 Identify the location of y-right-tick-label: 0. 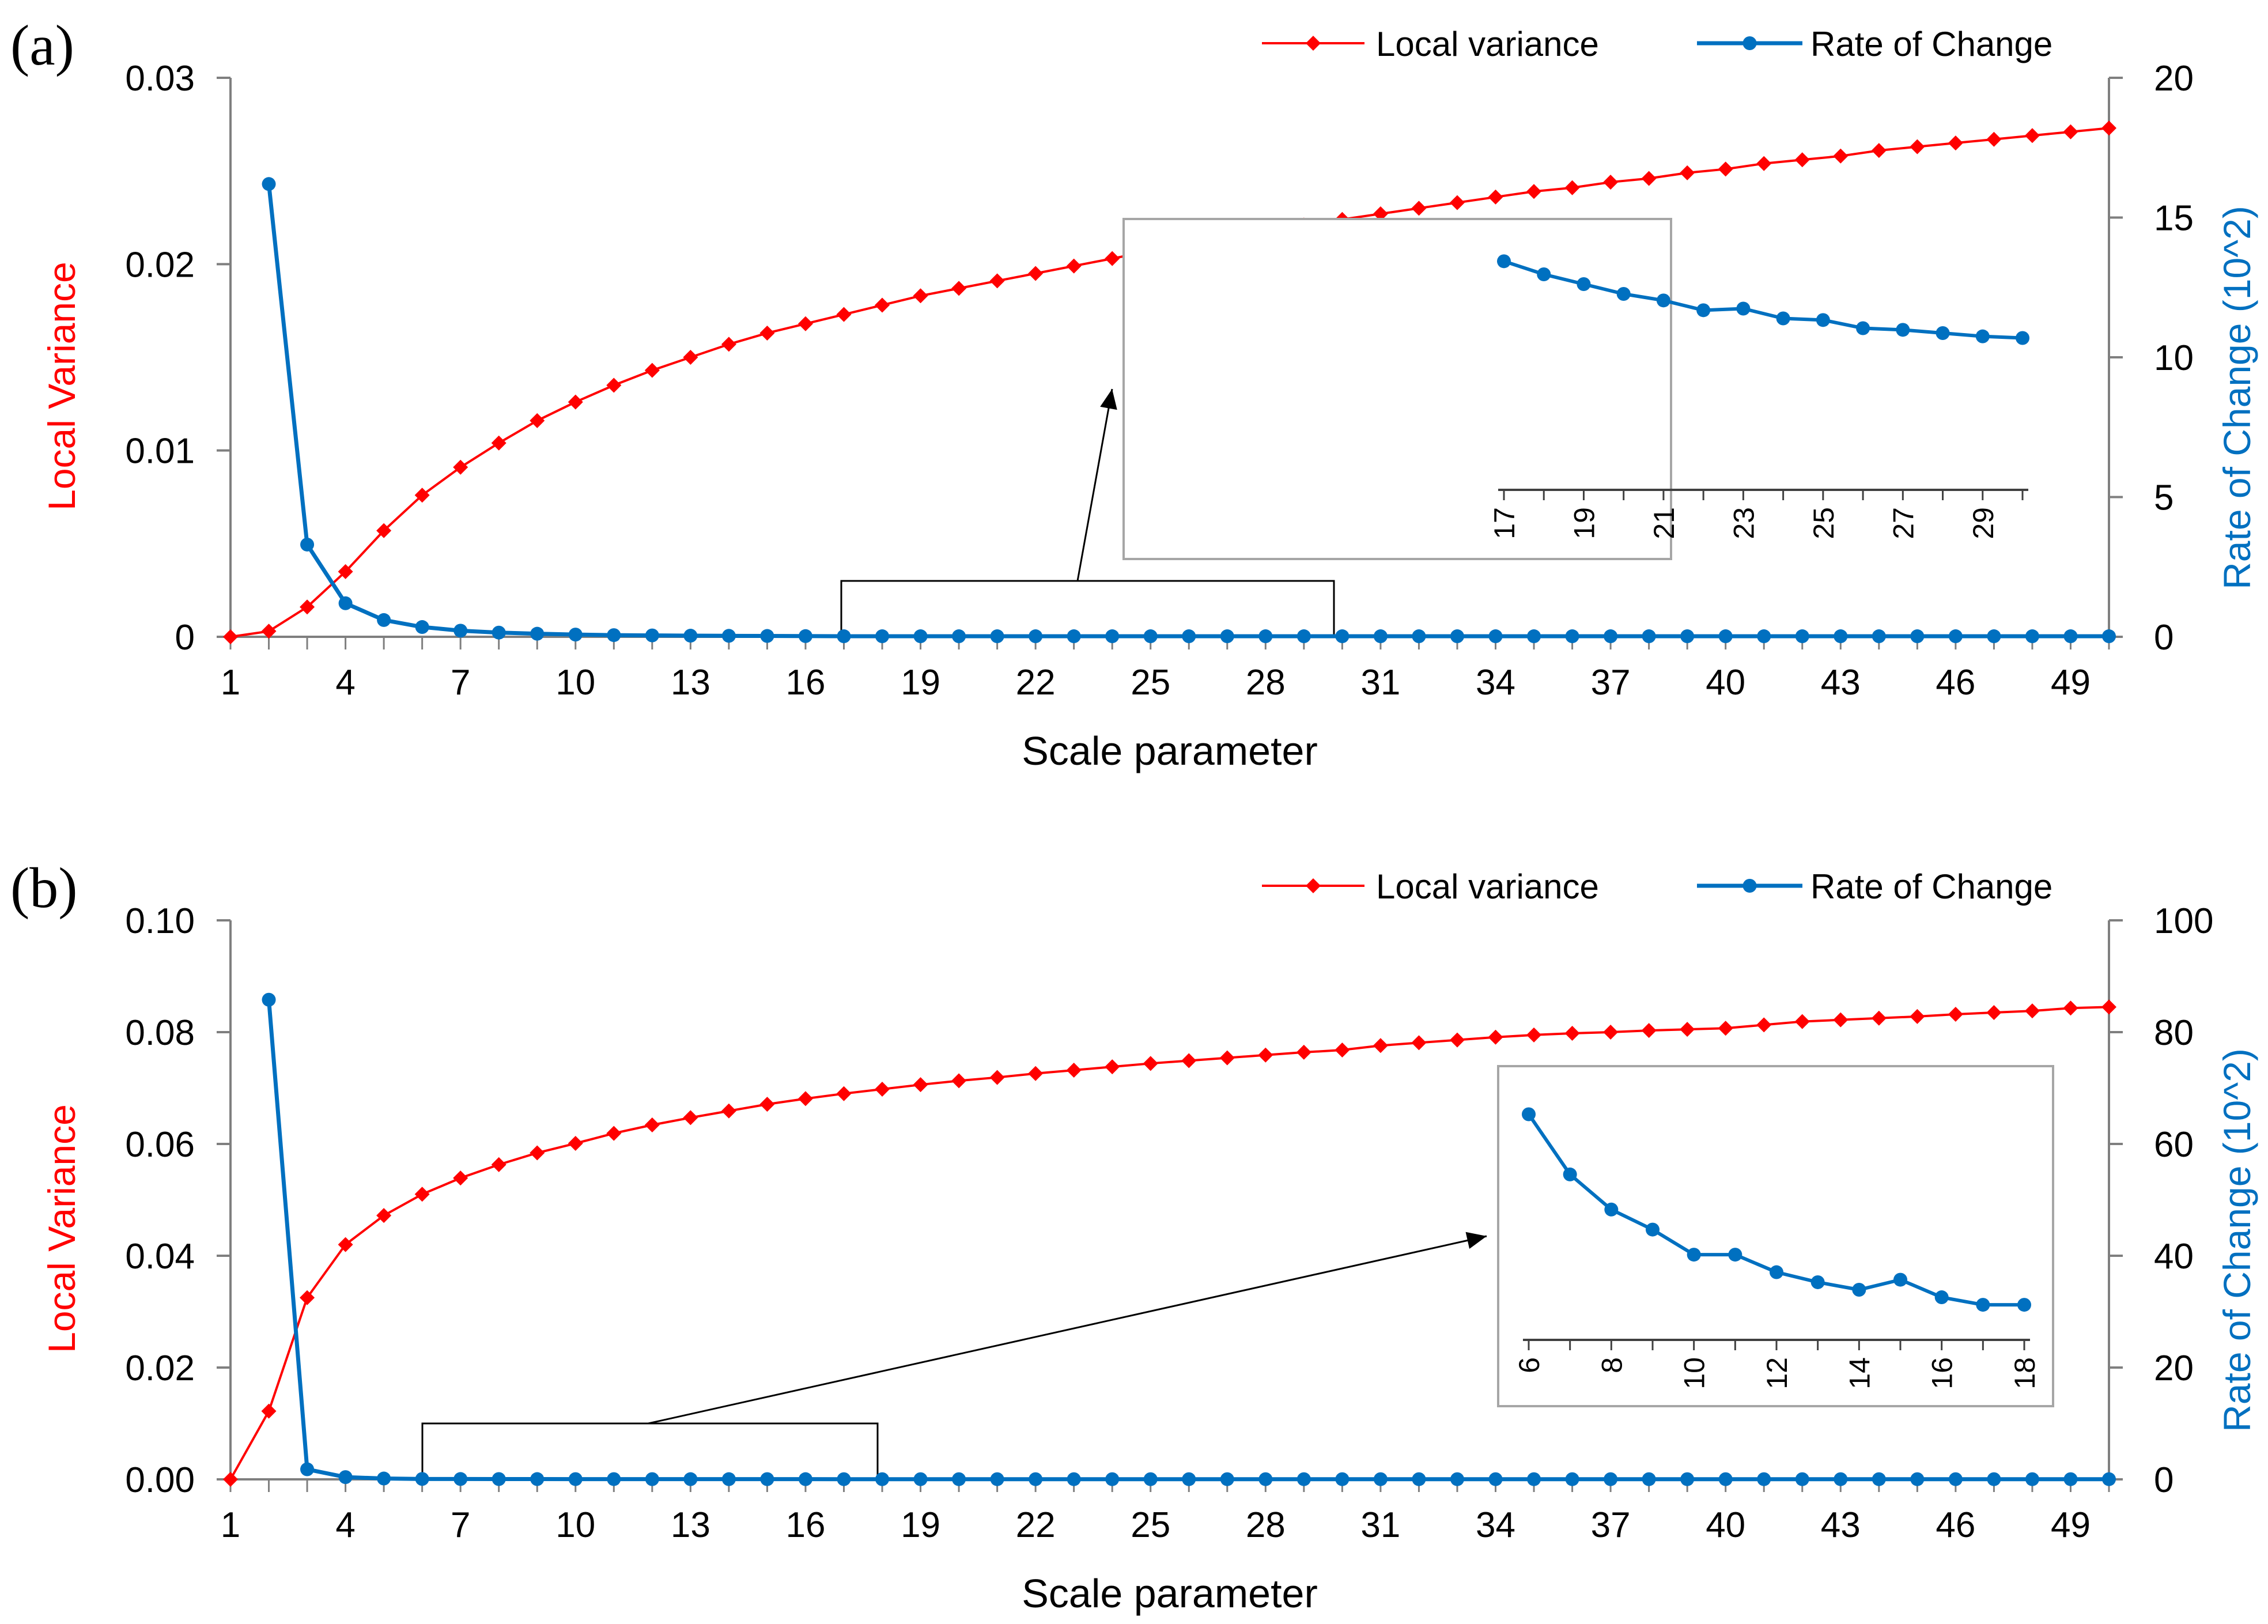
(2164, 638).